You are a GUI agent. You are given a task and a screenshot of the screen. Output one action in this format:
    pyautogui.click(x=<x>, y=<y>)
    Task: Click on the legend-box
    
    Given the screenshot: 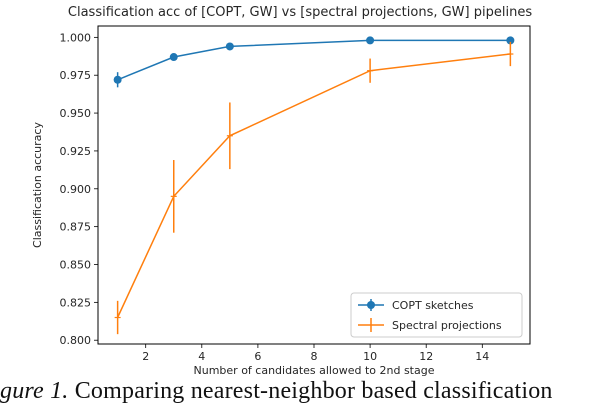 What is the action you would take?
    pyautogui.click(x=436, y=315)
    